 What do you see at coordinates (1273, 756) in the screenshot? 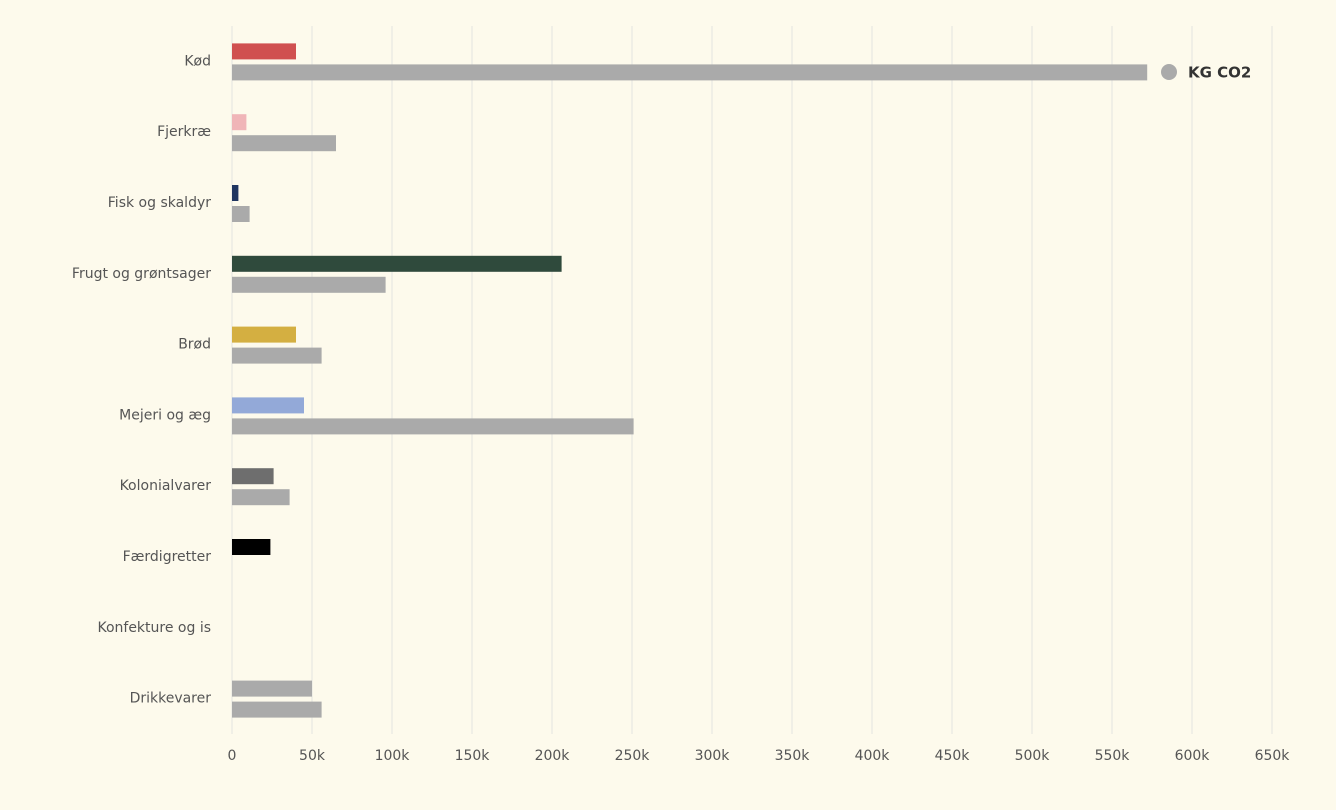
I see `x-tick-label: 650k` at bounding box center [1273, 756].